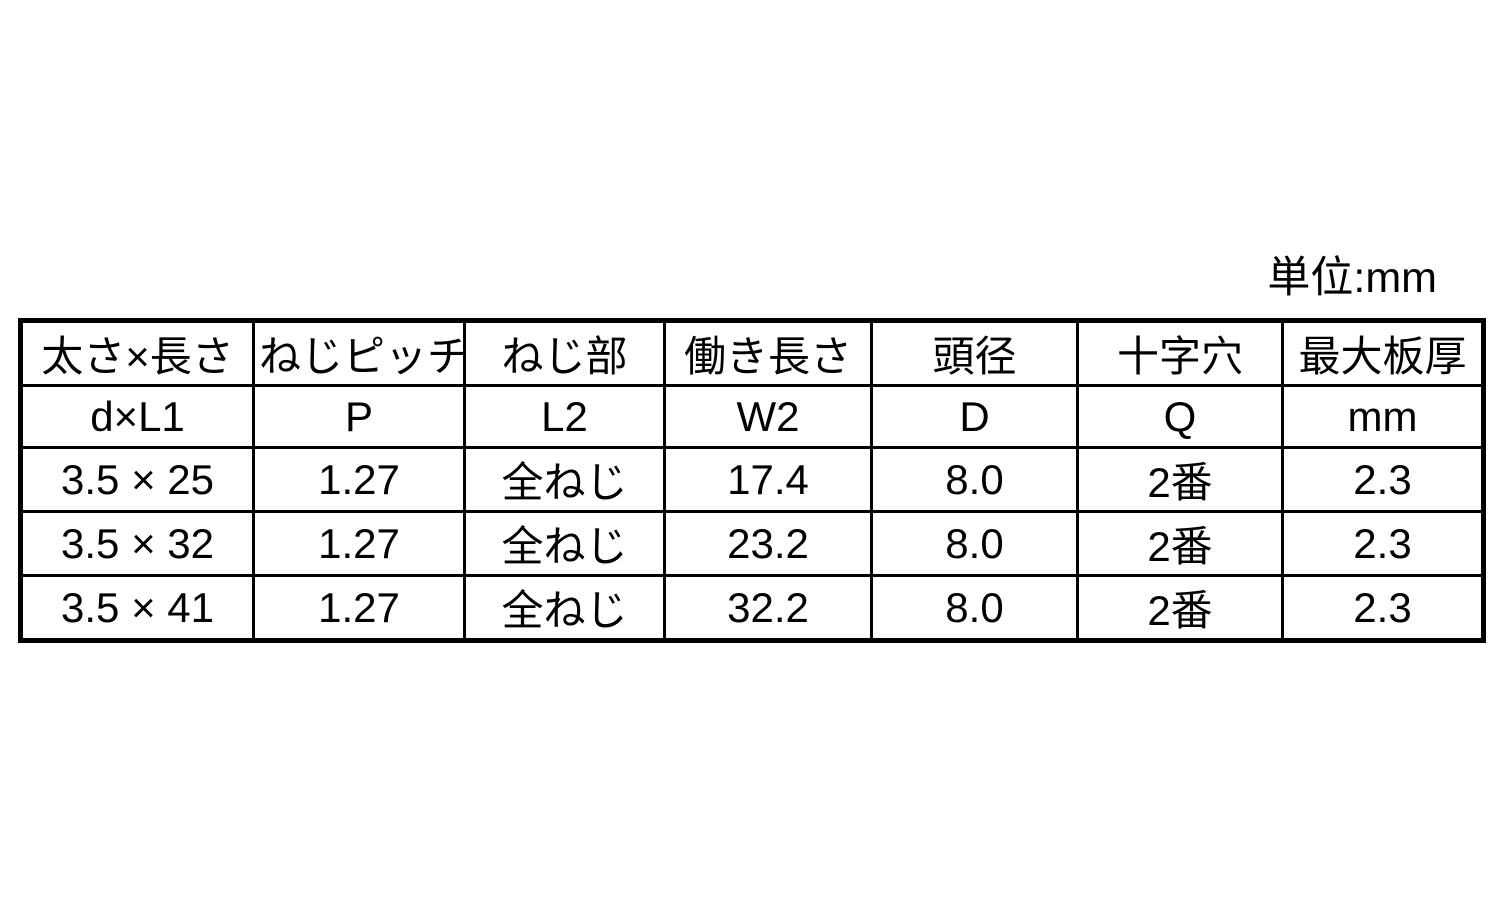  I want to click on col-header-pitch: ねじピッチ, so click(359, 353).